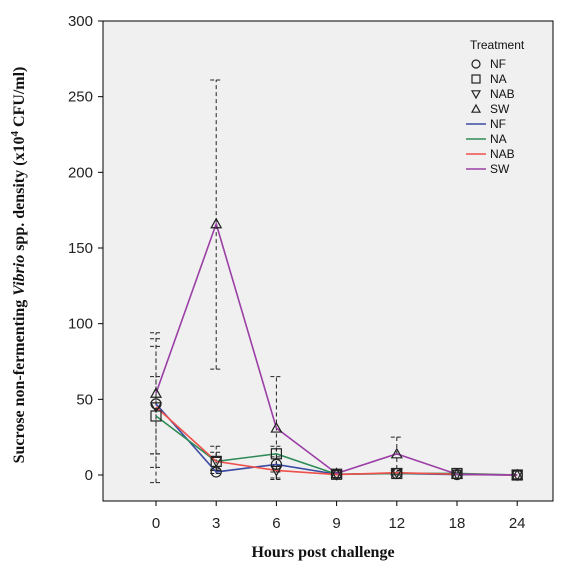  Describe the element at coordinates (328, 516) in the screenshot. I see `x-axis: 0 3 6 9 12 18 24` at that location.